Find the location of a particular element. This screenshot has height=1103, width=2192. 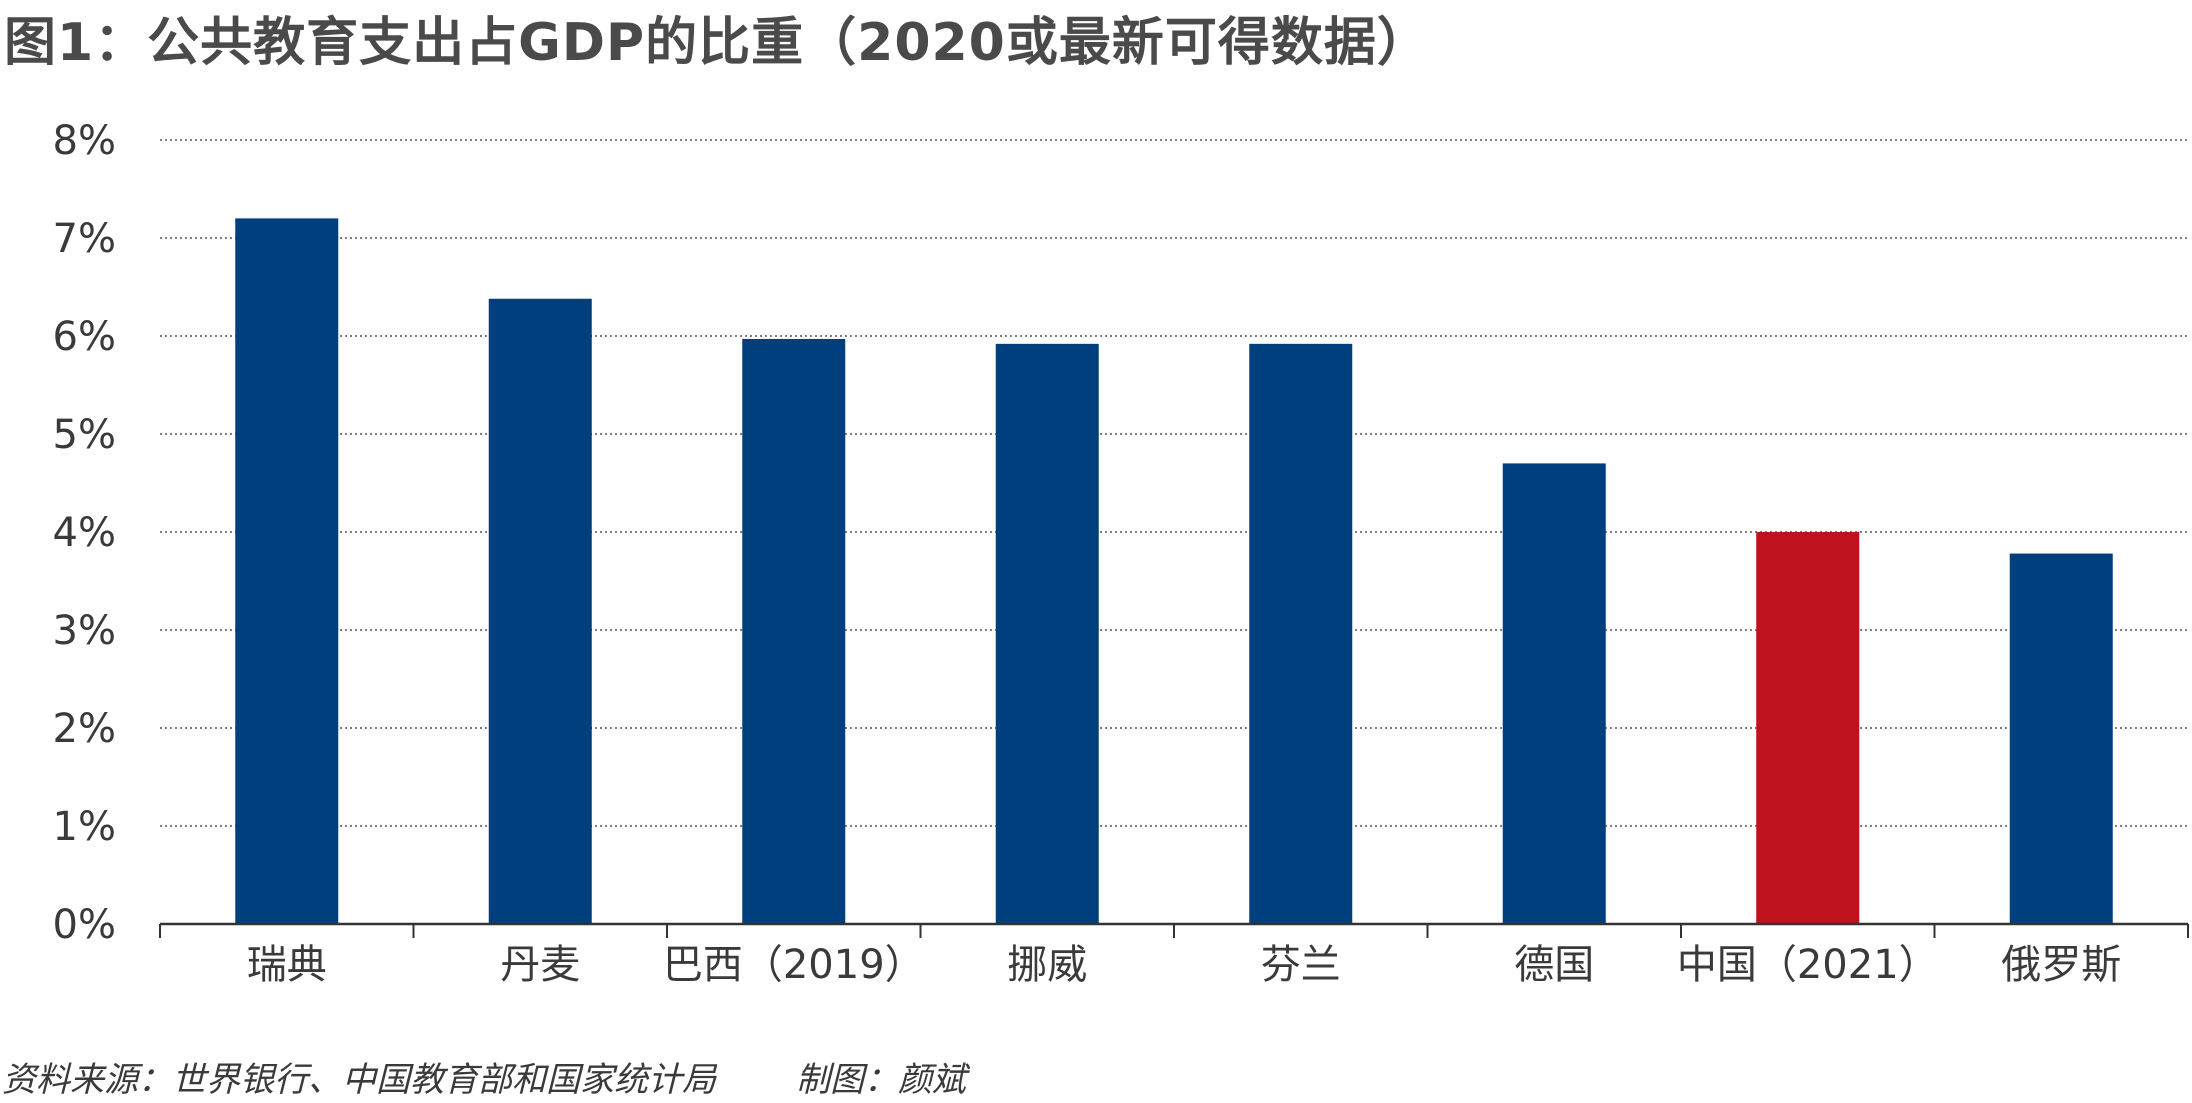

x-category-label: 俄罗斯 is located at coordinates (2061, 965).